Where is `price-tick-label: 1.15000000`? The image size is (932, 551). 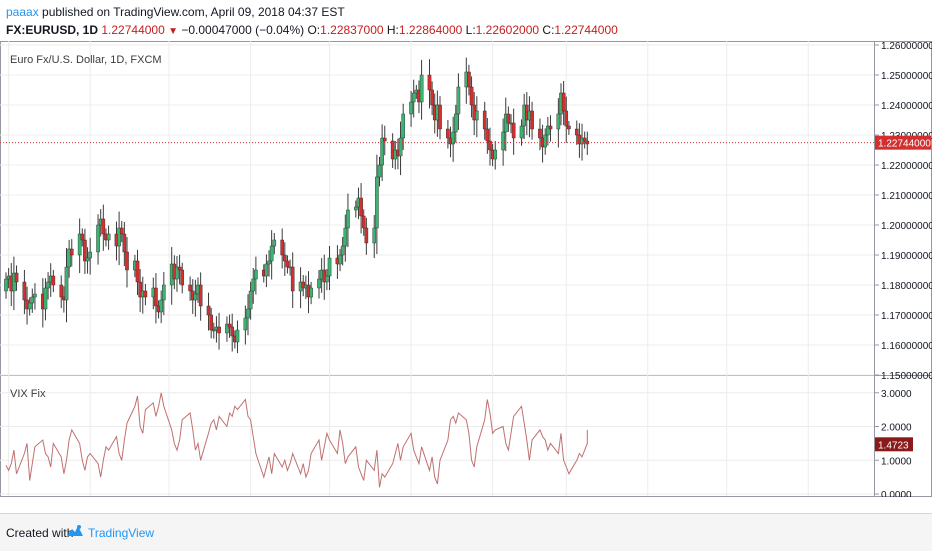 price-tick-label: 1.15000000 is located at coordinates (906, 376).